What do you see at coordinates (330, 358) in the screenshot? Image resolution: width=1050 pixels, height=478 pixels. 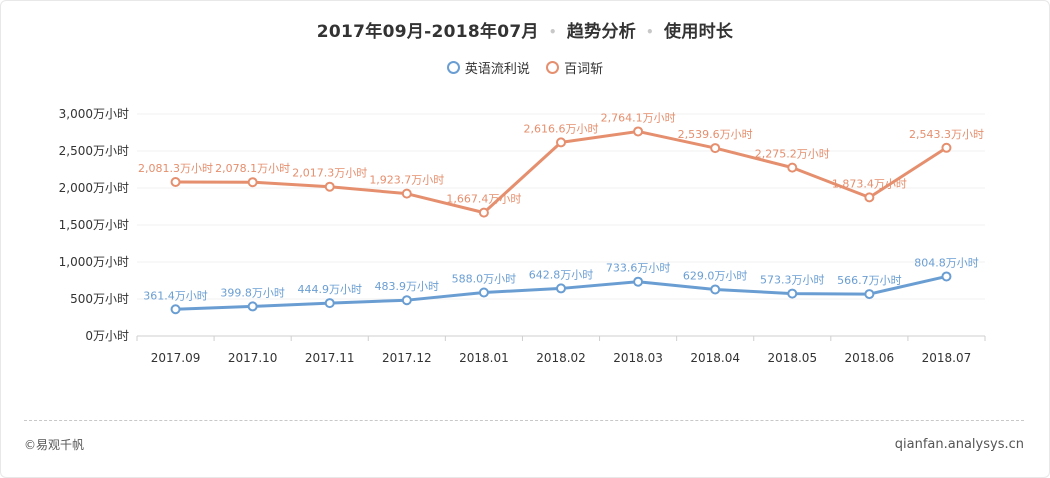 I see `x-tick-label-2: 2017.11` at bounding box center [330, 358].